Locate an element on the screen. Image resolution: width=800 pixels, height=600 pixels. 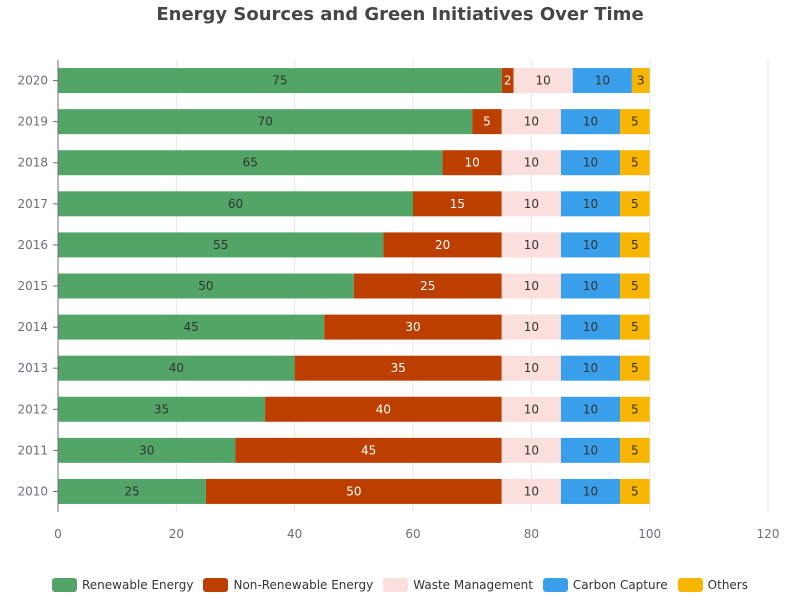
legend-item: Renewable Energy is located at coordinates (122, 585).